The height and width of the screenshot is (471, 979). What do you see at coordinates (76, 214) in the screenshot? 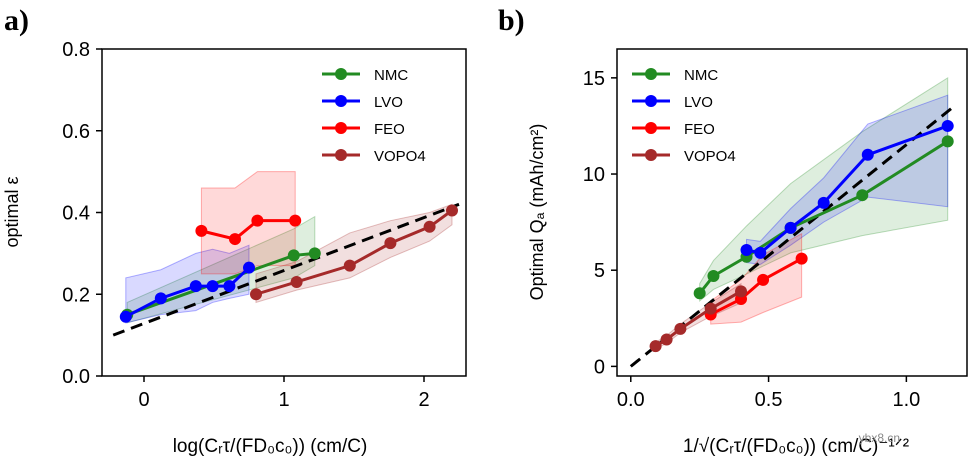
I see `chart-a-ytick-label: 0.4` at bounding box center [76, 214].